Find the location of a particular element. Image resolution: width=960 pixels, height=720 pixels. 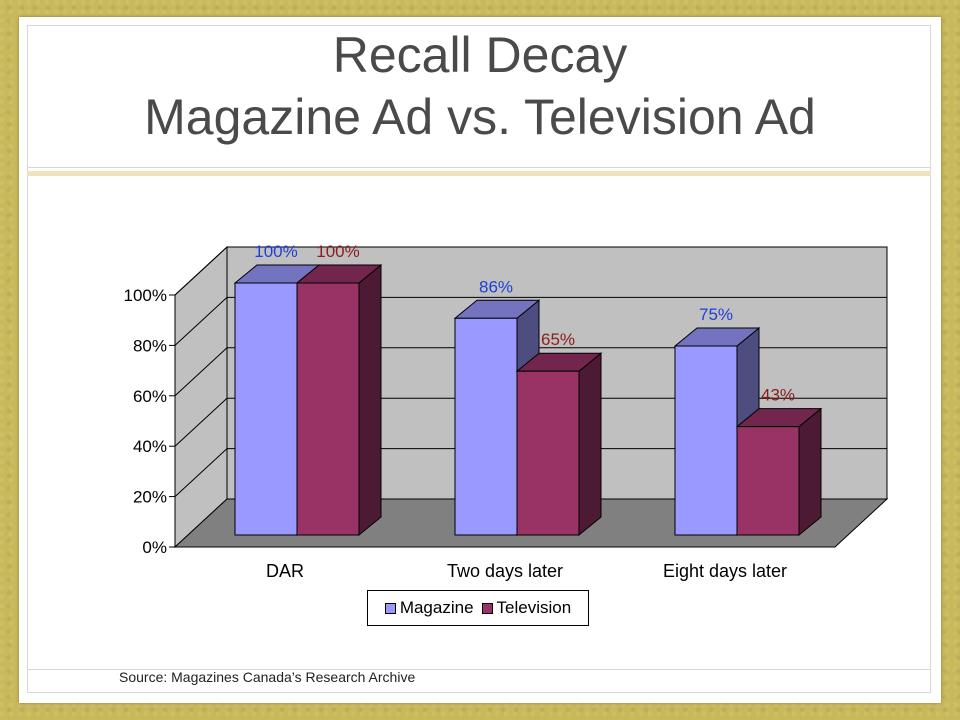

footer-divider is located at coordinates (479, 669).